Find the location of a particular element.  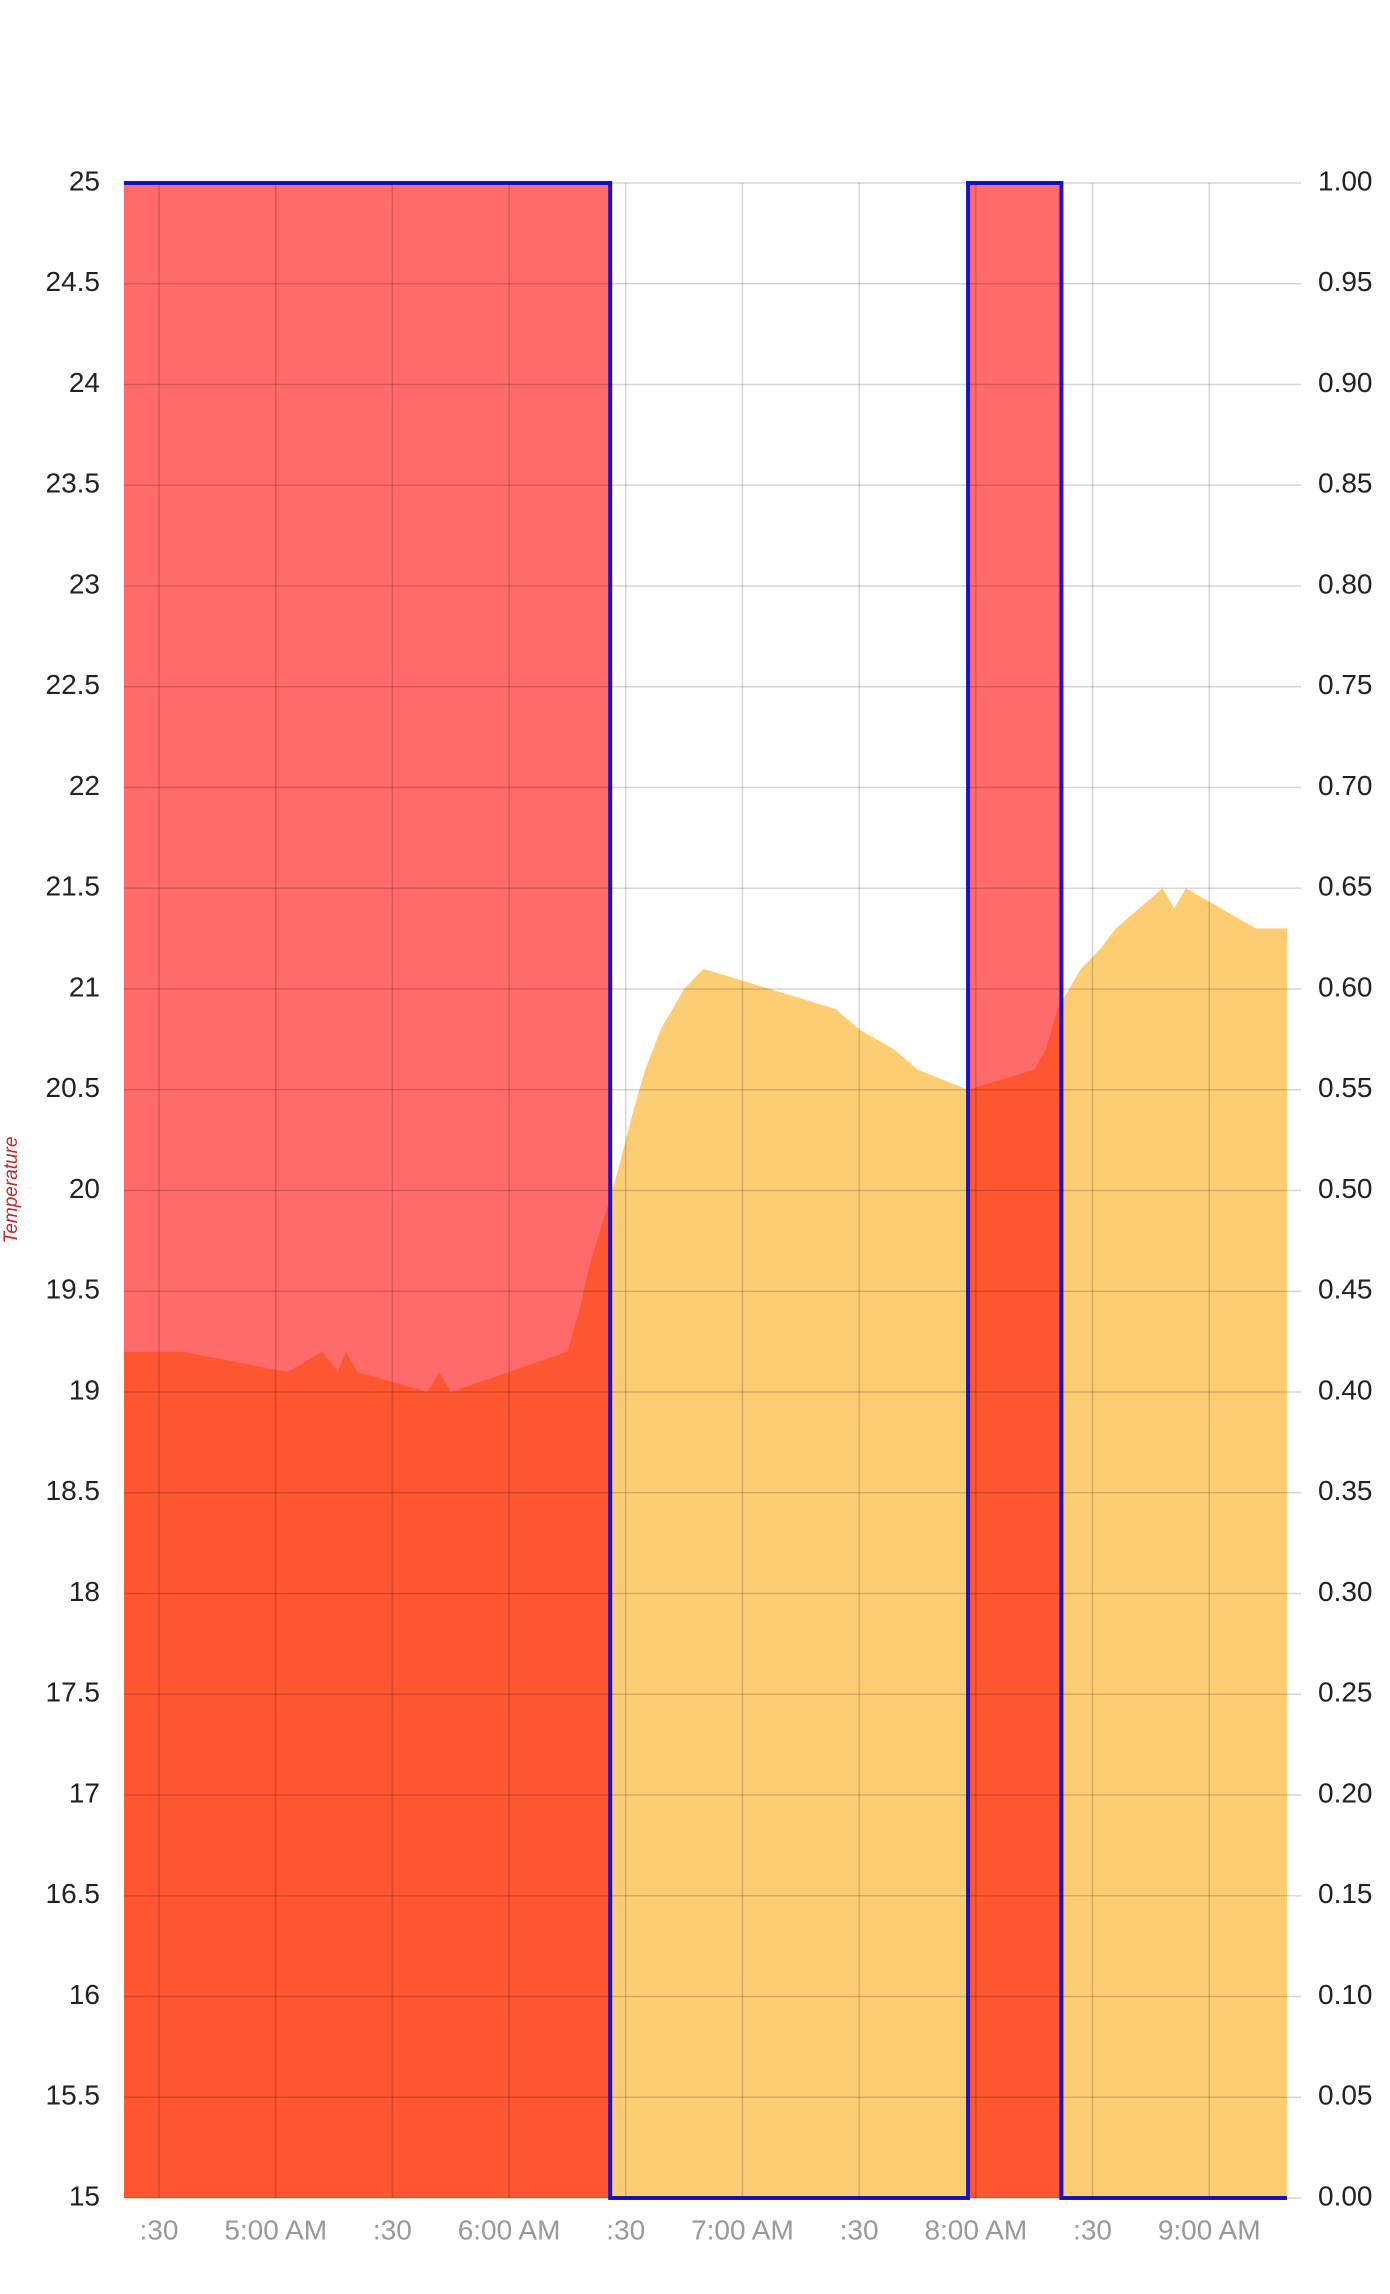

x-tick-label: 9:00 AM is located at coordinates (1209, 2229).